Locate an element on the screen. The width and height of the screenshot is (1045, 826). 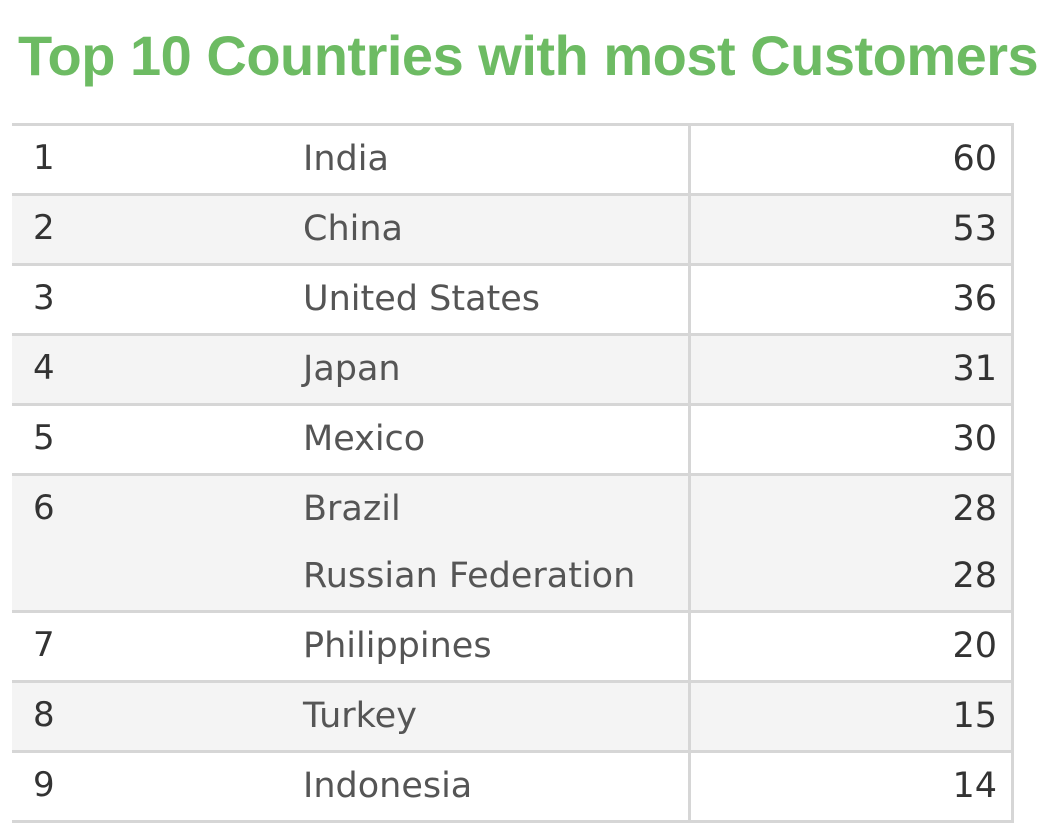
rank-label: 3 is located at coordinates (44, 298).